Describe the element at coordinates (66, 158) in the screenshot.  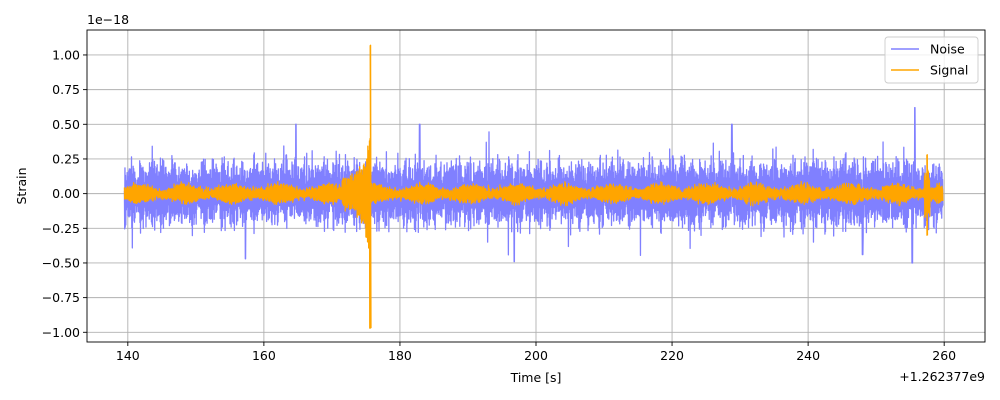
I see `y-tick-label: 0.25` at that location.